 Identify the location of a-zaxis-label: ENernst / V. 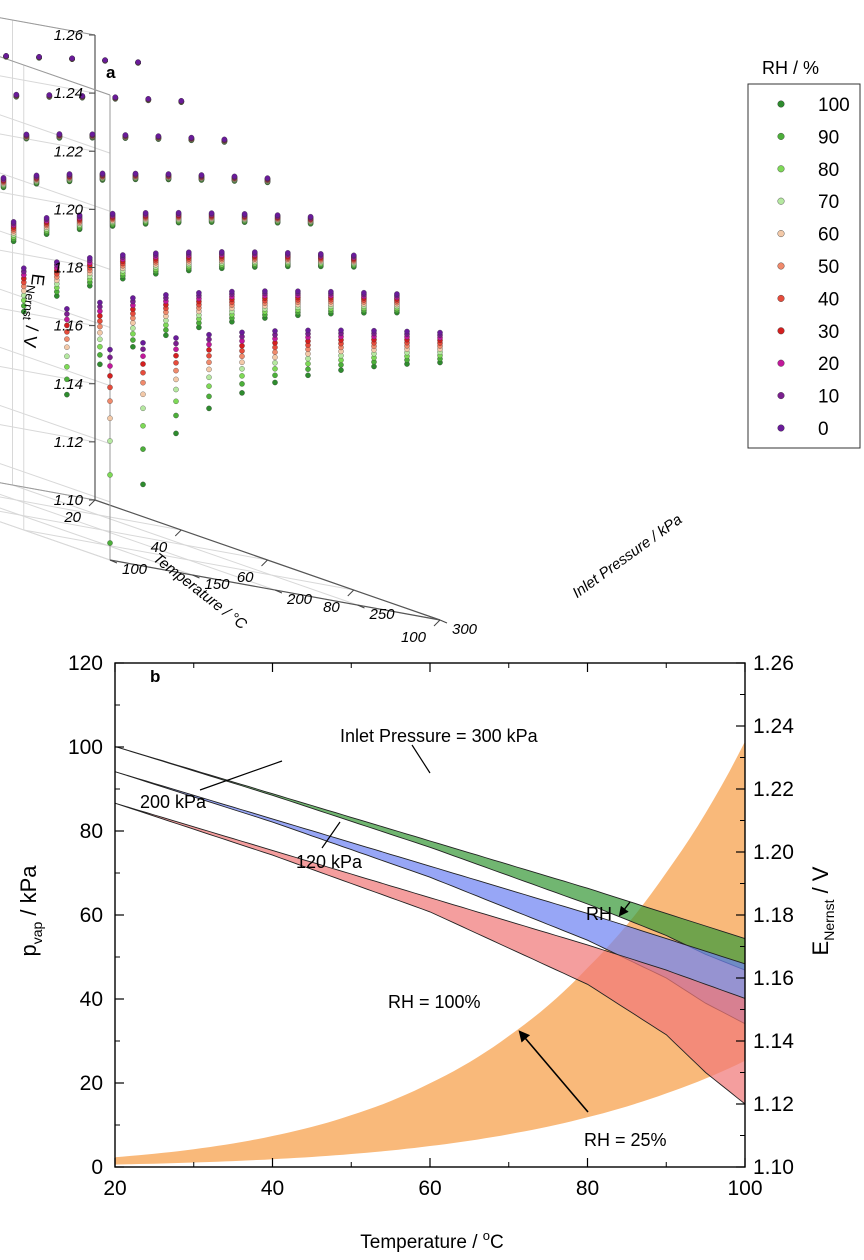
(33, 310).